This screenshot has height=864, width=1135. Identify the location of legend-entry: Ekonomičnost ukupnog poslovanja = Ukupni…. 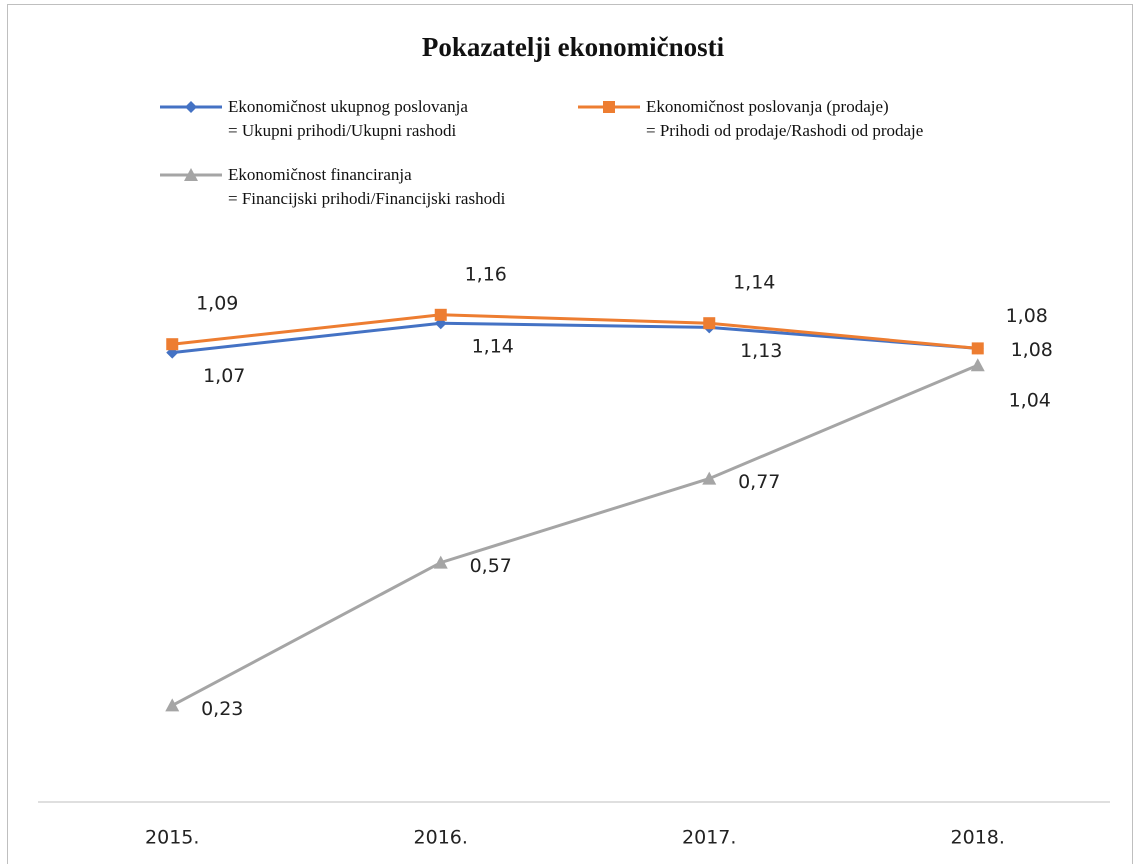
(348, 118).